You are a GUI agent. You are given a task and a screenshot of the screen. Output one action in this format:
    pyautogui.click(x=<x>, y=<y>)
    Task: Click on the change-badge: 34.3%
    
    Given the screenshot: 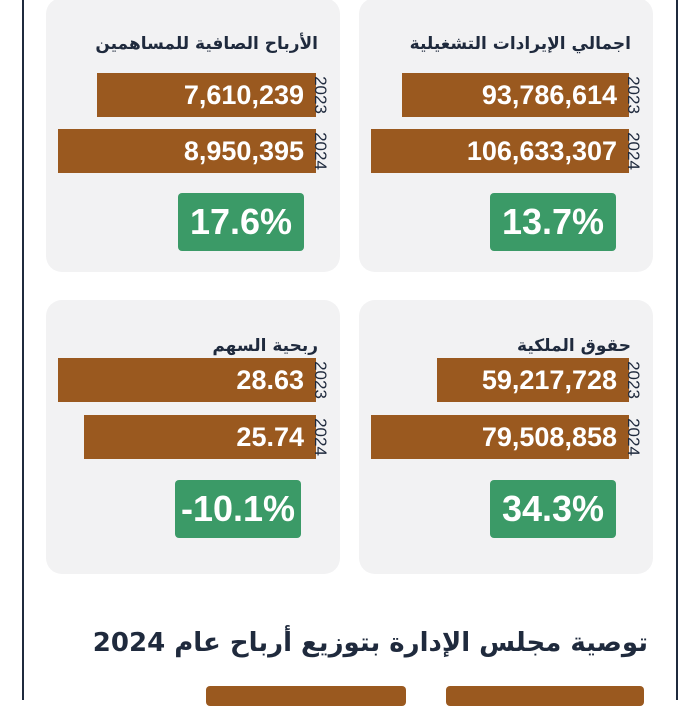 What is the action you would take?
    pyautogui.click(x=553, y=509)
    